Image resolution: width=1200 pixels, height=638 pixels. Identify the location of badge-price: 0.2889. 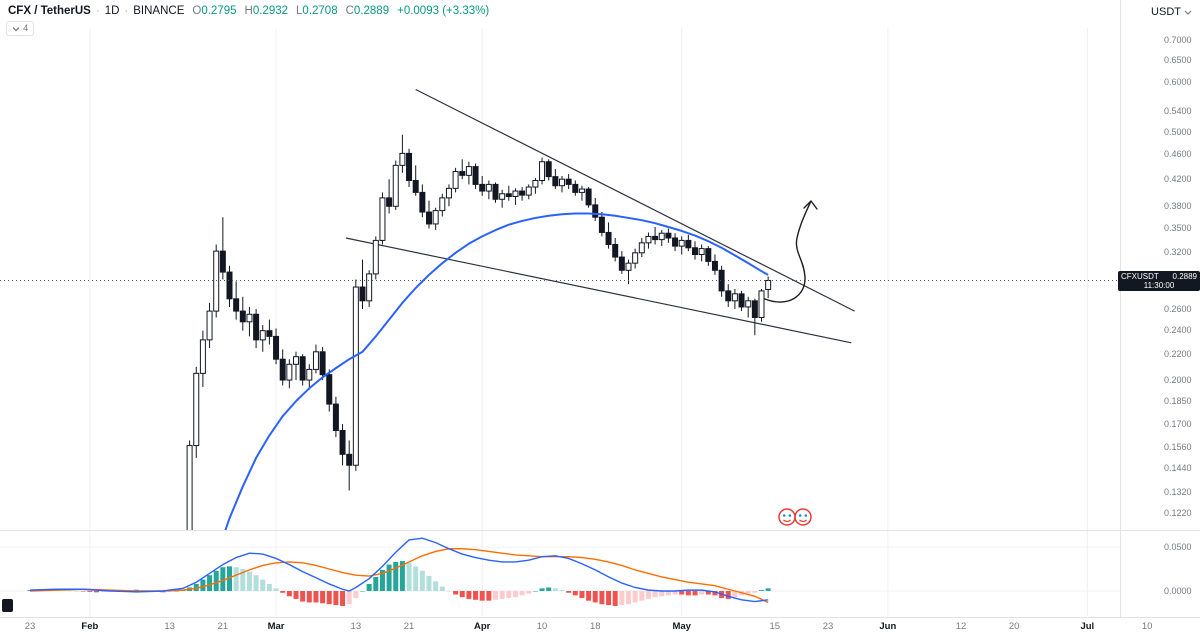
(1184, 276).